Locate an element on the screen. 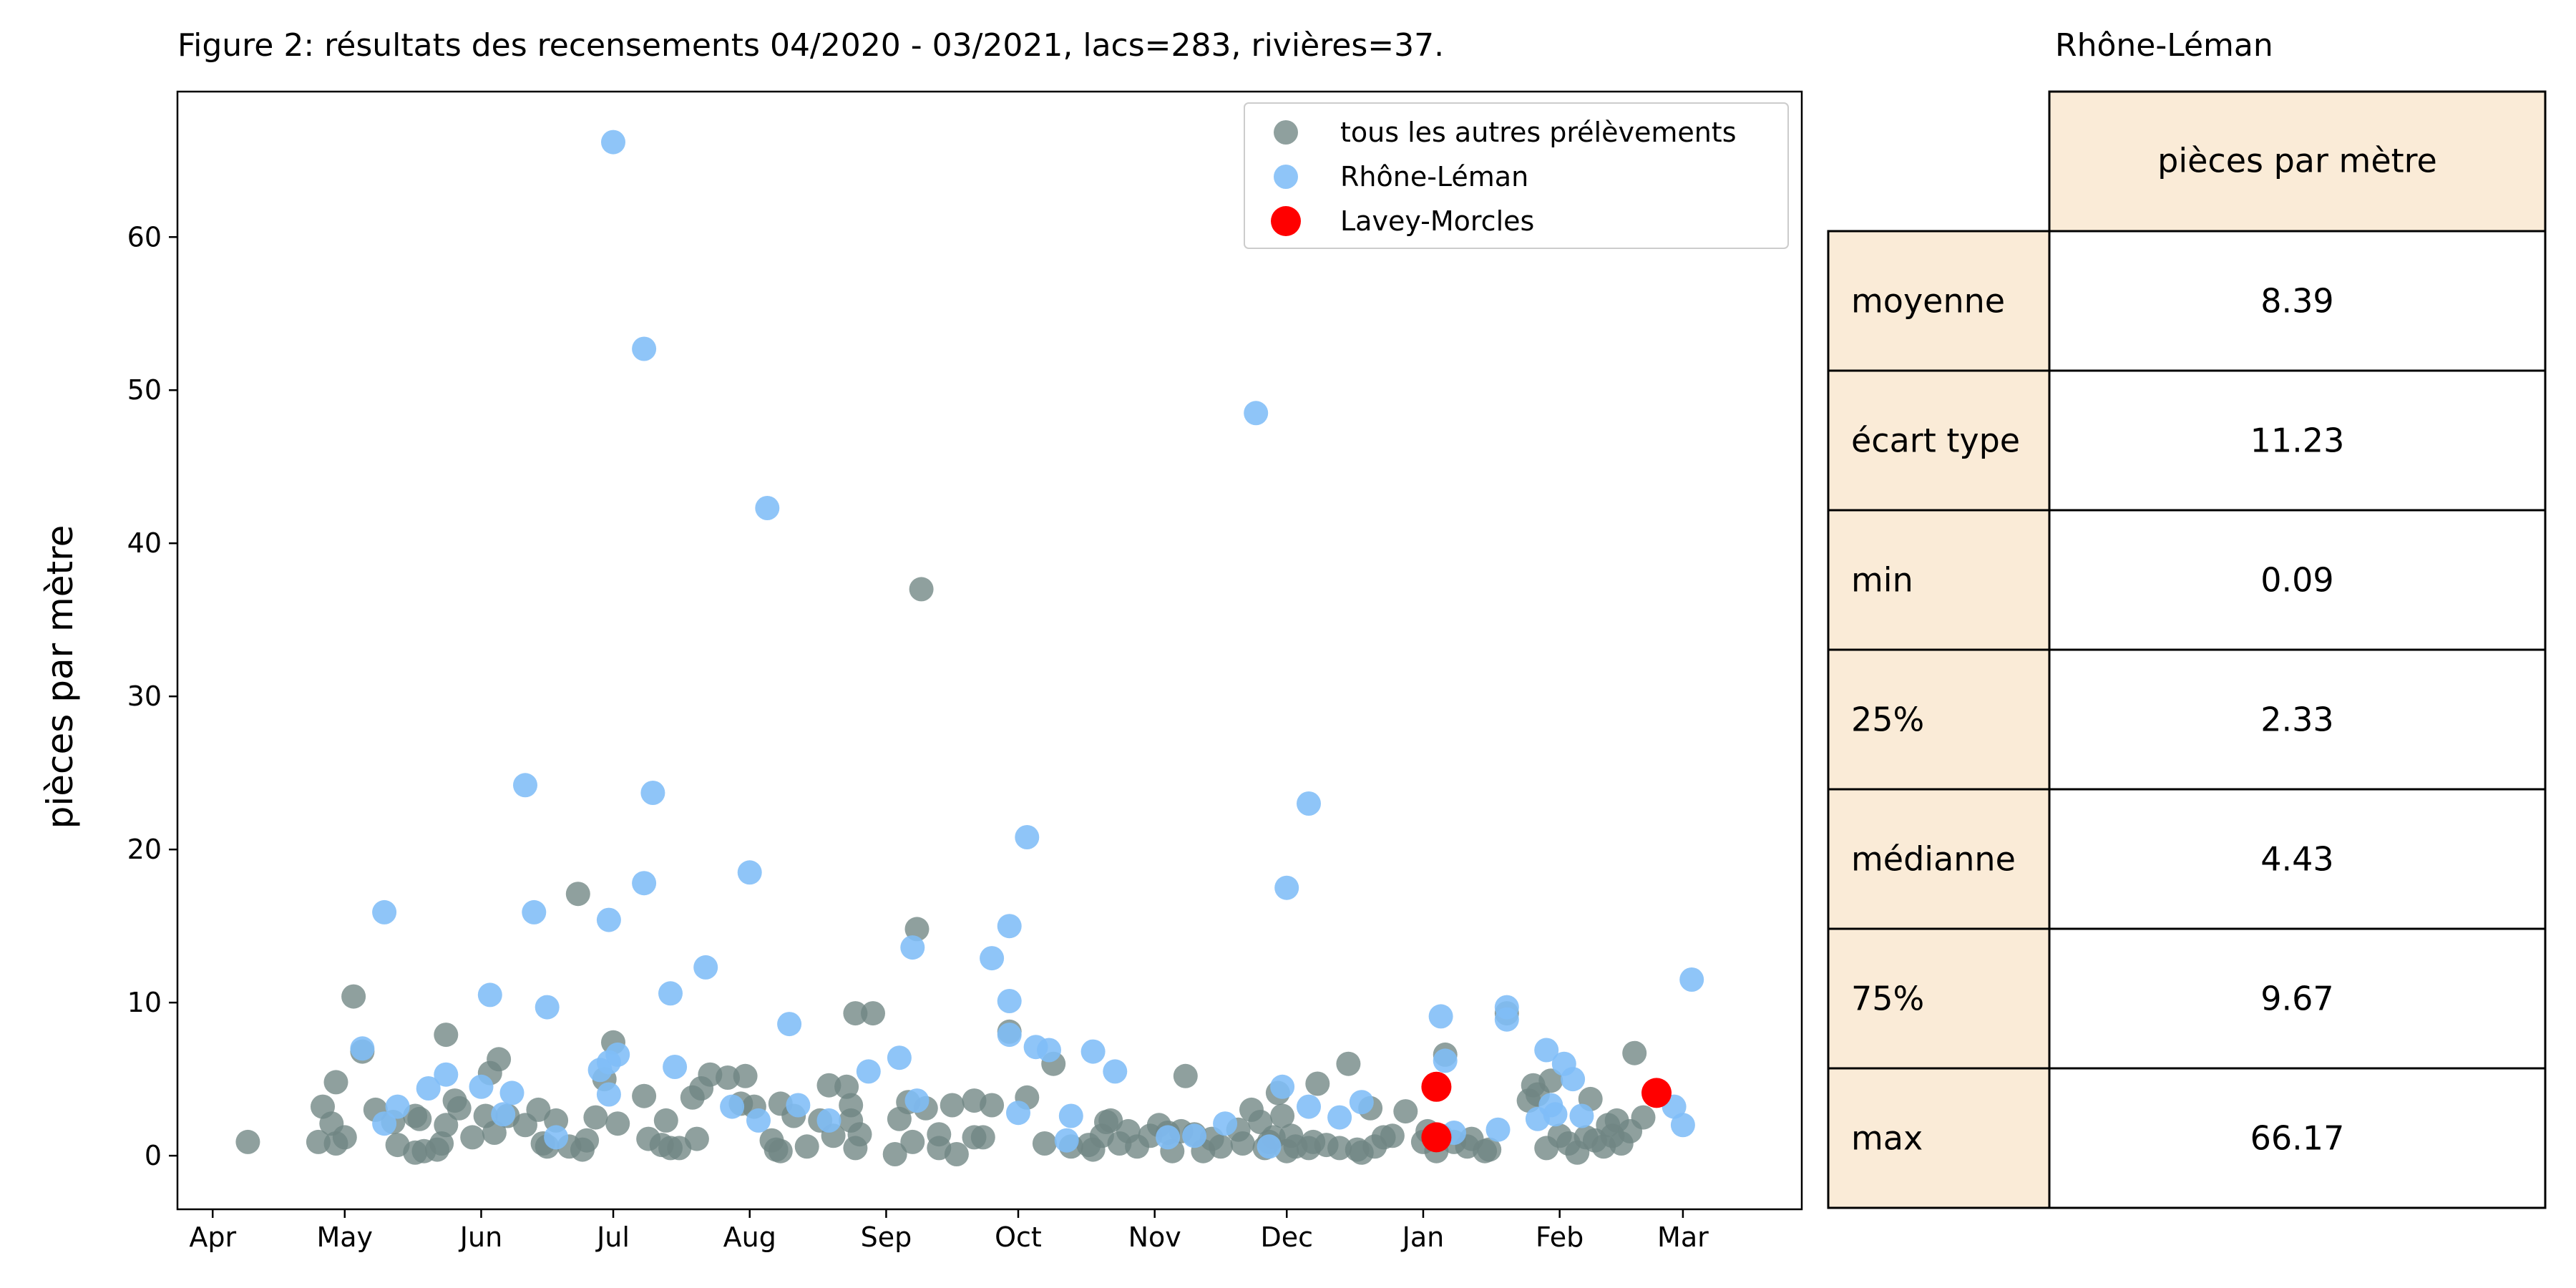 The height and width of the screenshot is (1288, 2576). table-row-value: 8.39 is located at coordinates (2296, 301).